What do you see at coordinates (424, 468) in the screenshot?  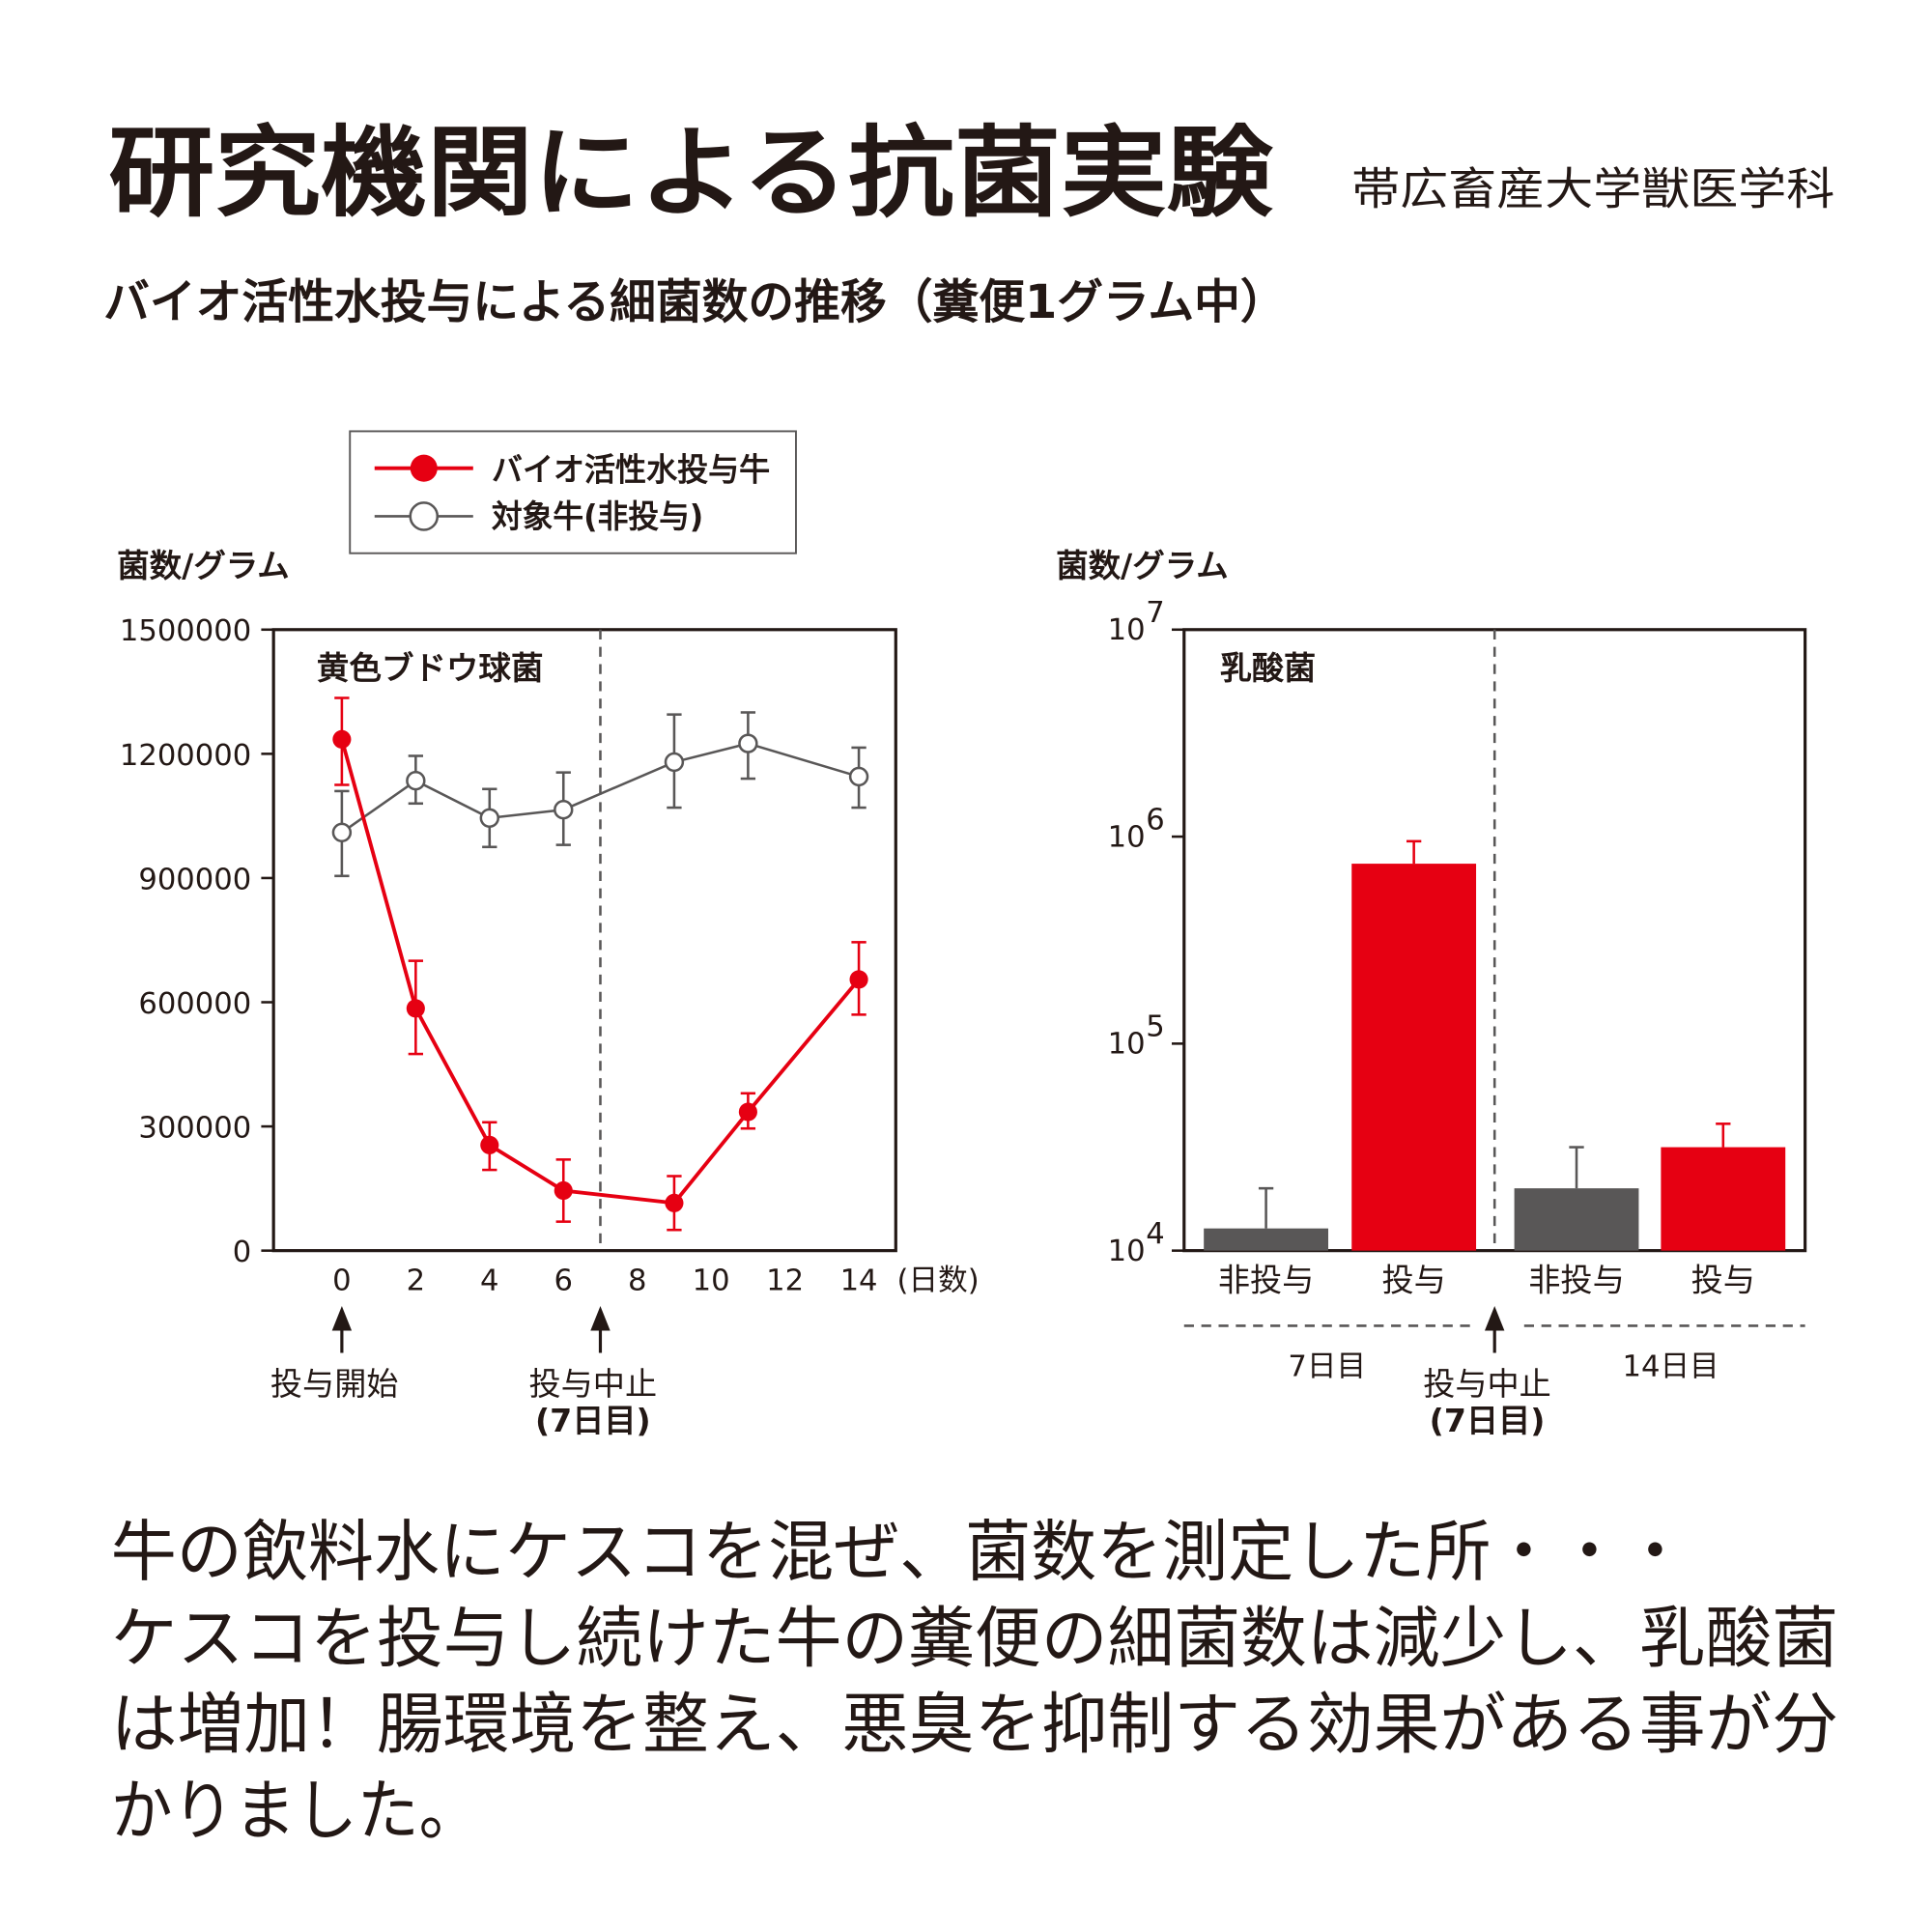 I see `legend-red-marker` at bounding box center [424, 468].